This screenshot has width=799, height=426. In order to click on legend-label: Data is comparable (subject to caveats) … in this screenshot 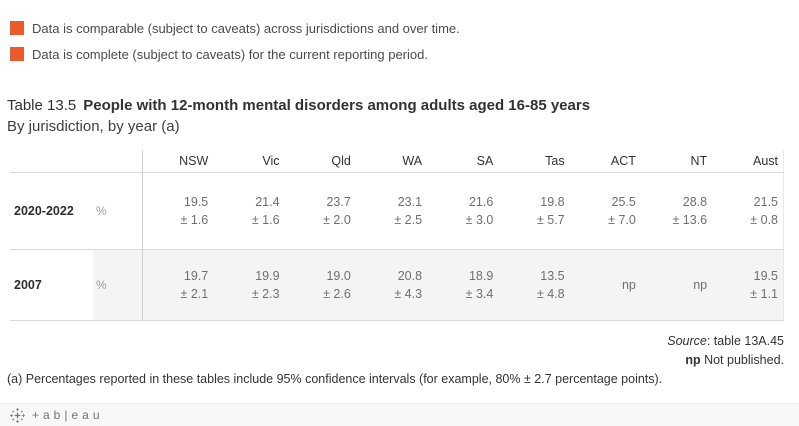, I will do `click(246, 28)`.